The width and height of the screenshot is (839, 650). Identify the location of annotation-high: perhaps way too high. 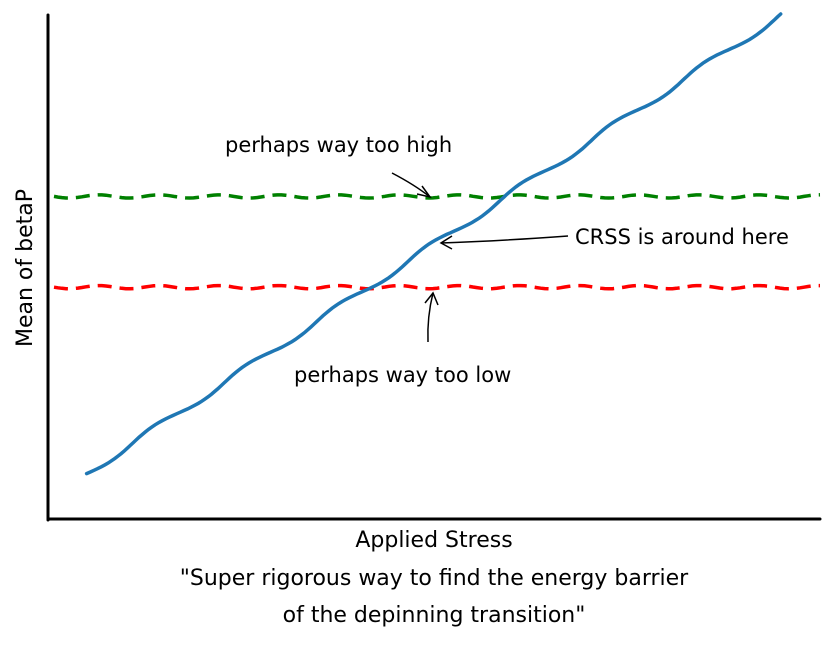
(338, 145).